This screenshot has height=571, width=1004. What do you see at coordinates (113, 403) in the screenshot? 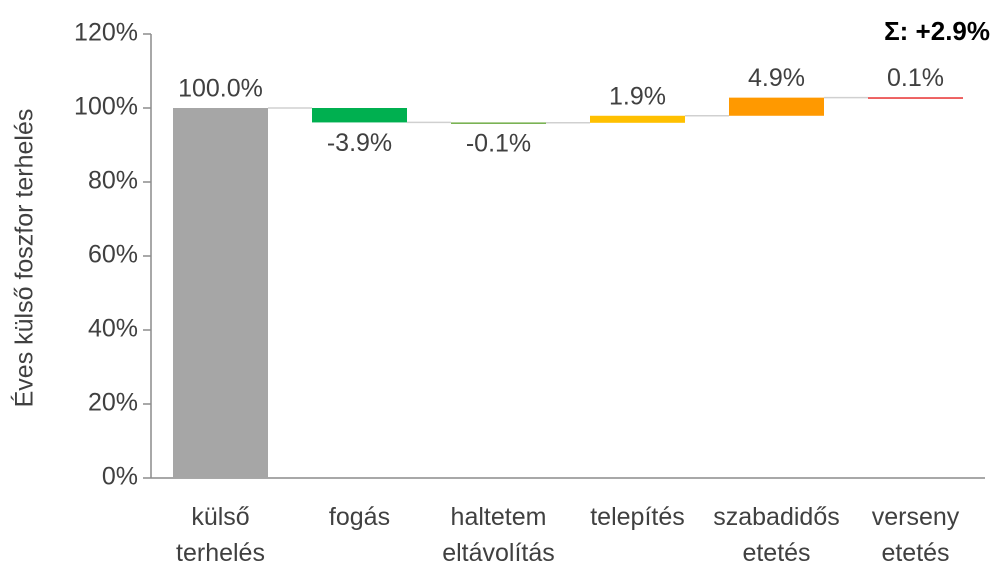
I see `y-tick-label: 20%` at bounding box center [113, 403].